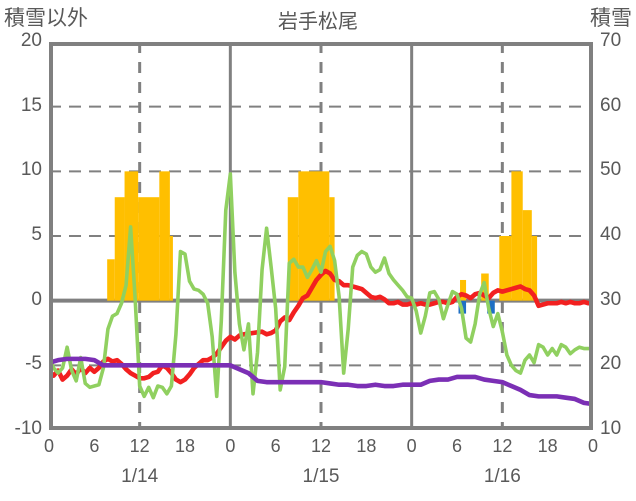 The image size is (636, 501). What do you see at coordinates (31, 170) in the screenshot?
I see `y-axis-left-tick-label: 10` at bounding box center [31, 170].